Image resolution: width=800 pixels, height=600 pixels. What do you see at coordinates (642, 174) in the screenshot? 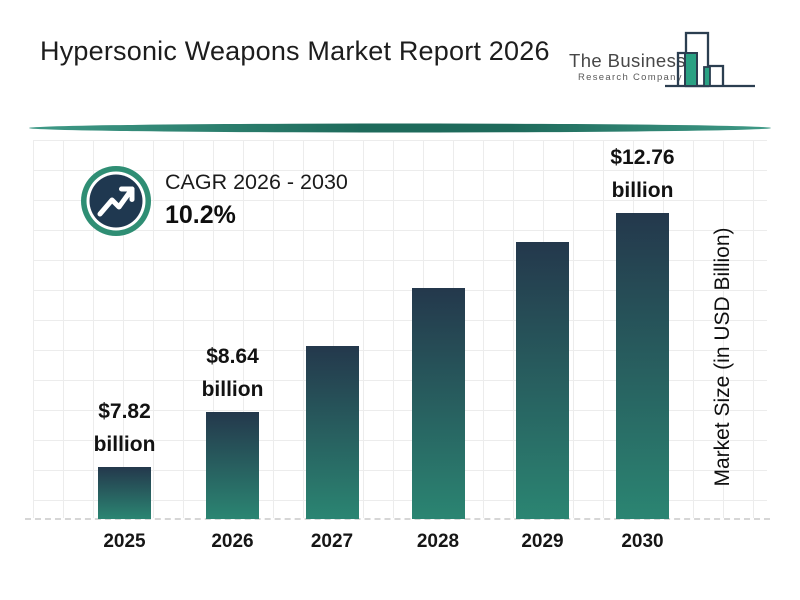
I see `value-label-2030: $12.76 billion` at bounding box center [642, 174].